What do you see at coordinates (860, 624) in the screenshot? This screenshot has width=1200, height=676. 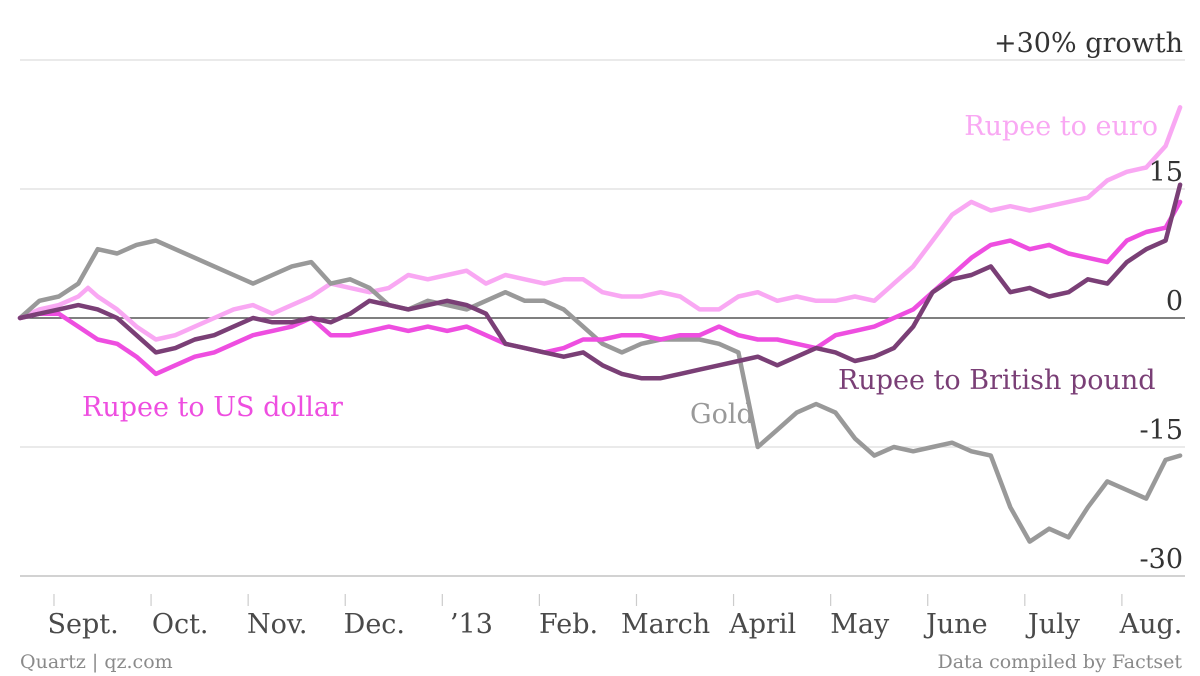 I see `x-tick-label: May` at bounding box center [860, 624].